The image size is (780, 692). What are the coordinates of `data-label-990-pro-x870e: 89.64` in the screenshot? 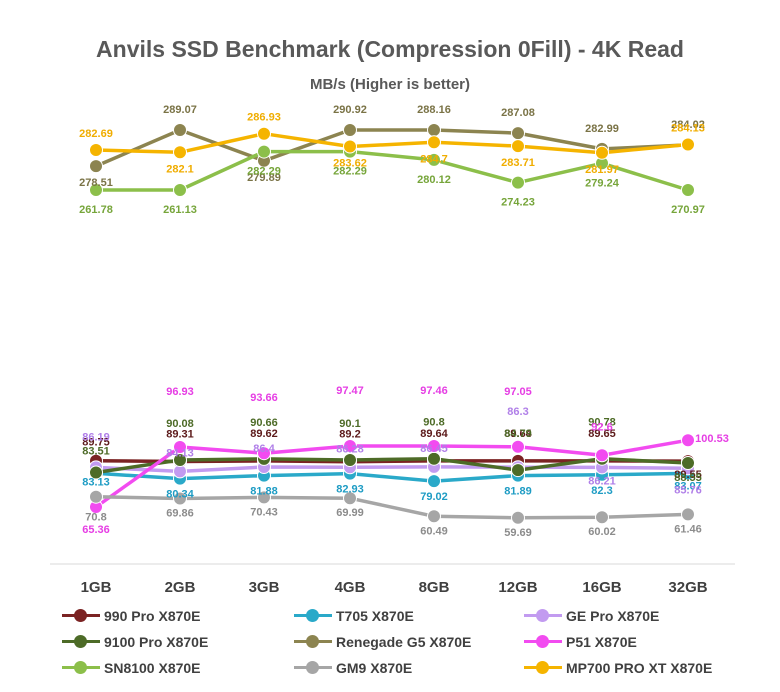 It's located at (518, 434).